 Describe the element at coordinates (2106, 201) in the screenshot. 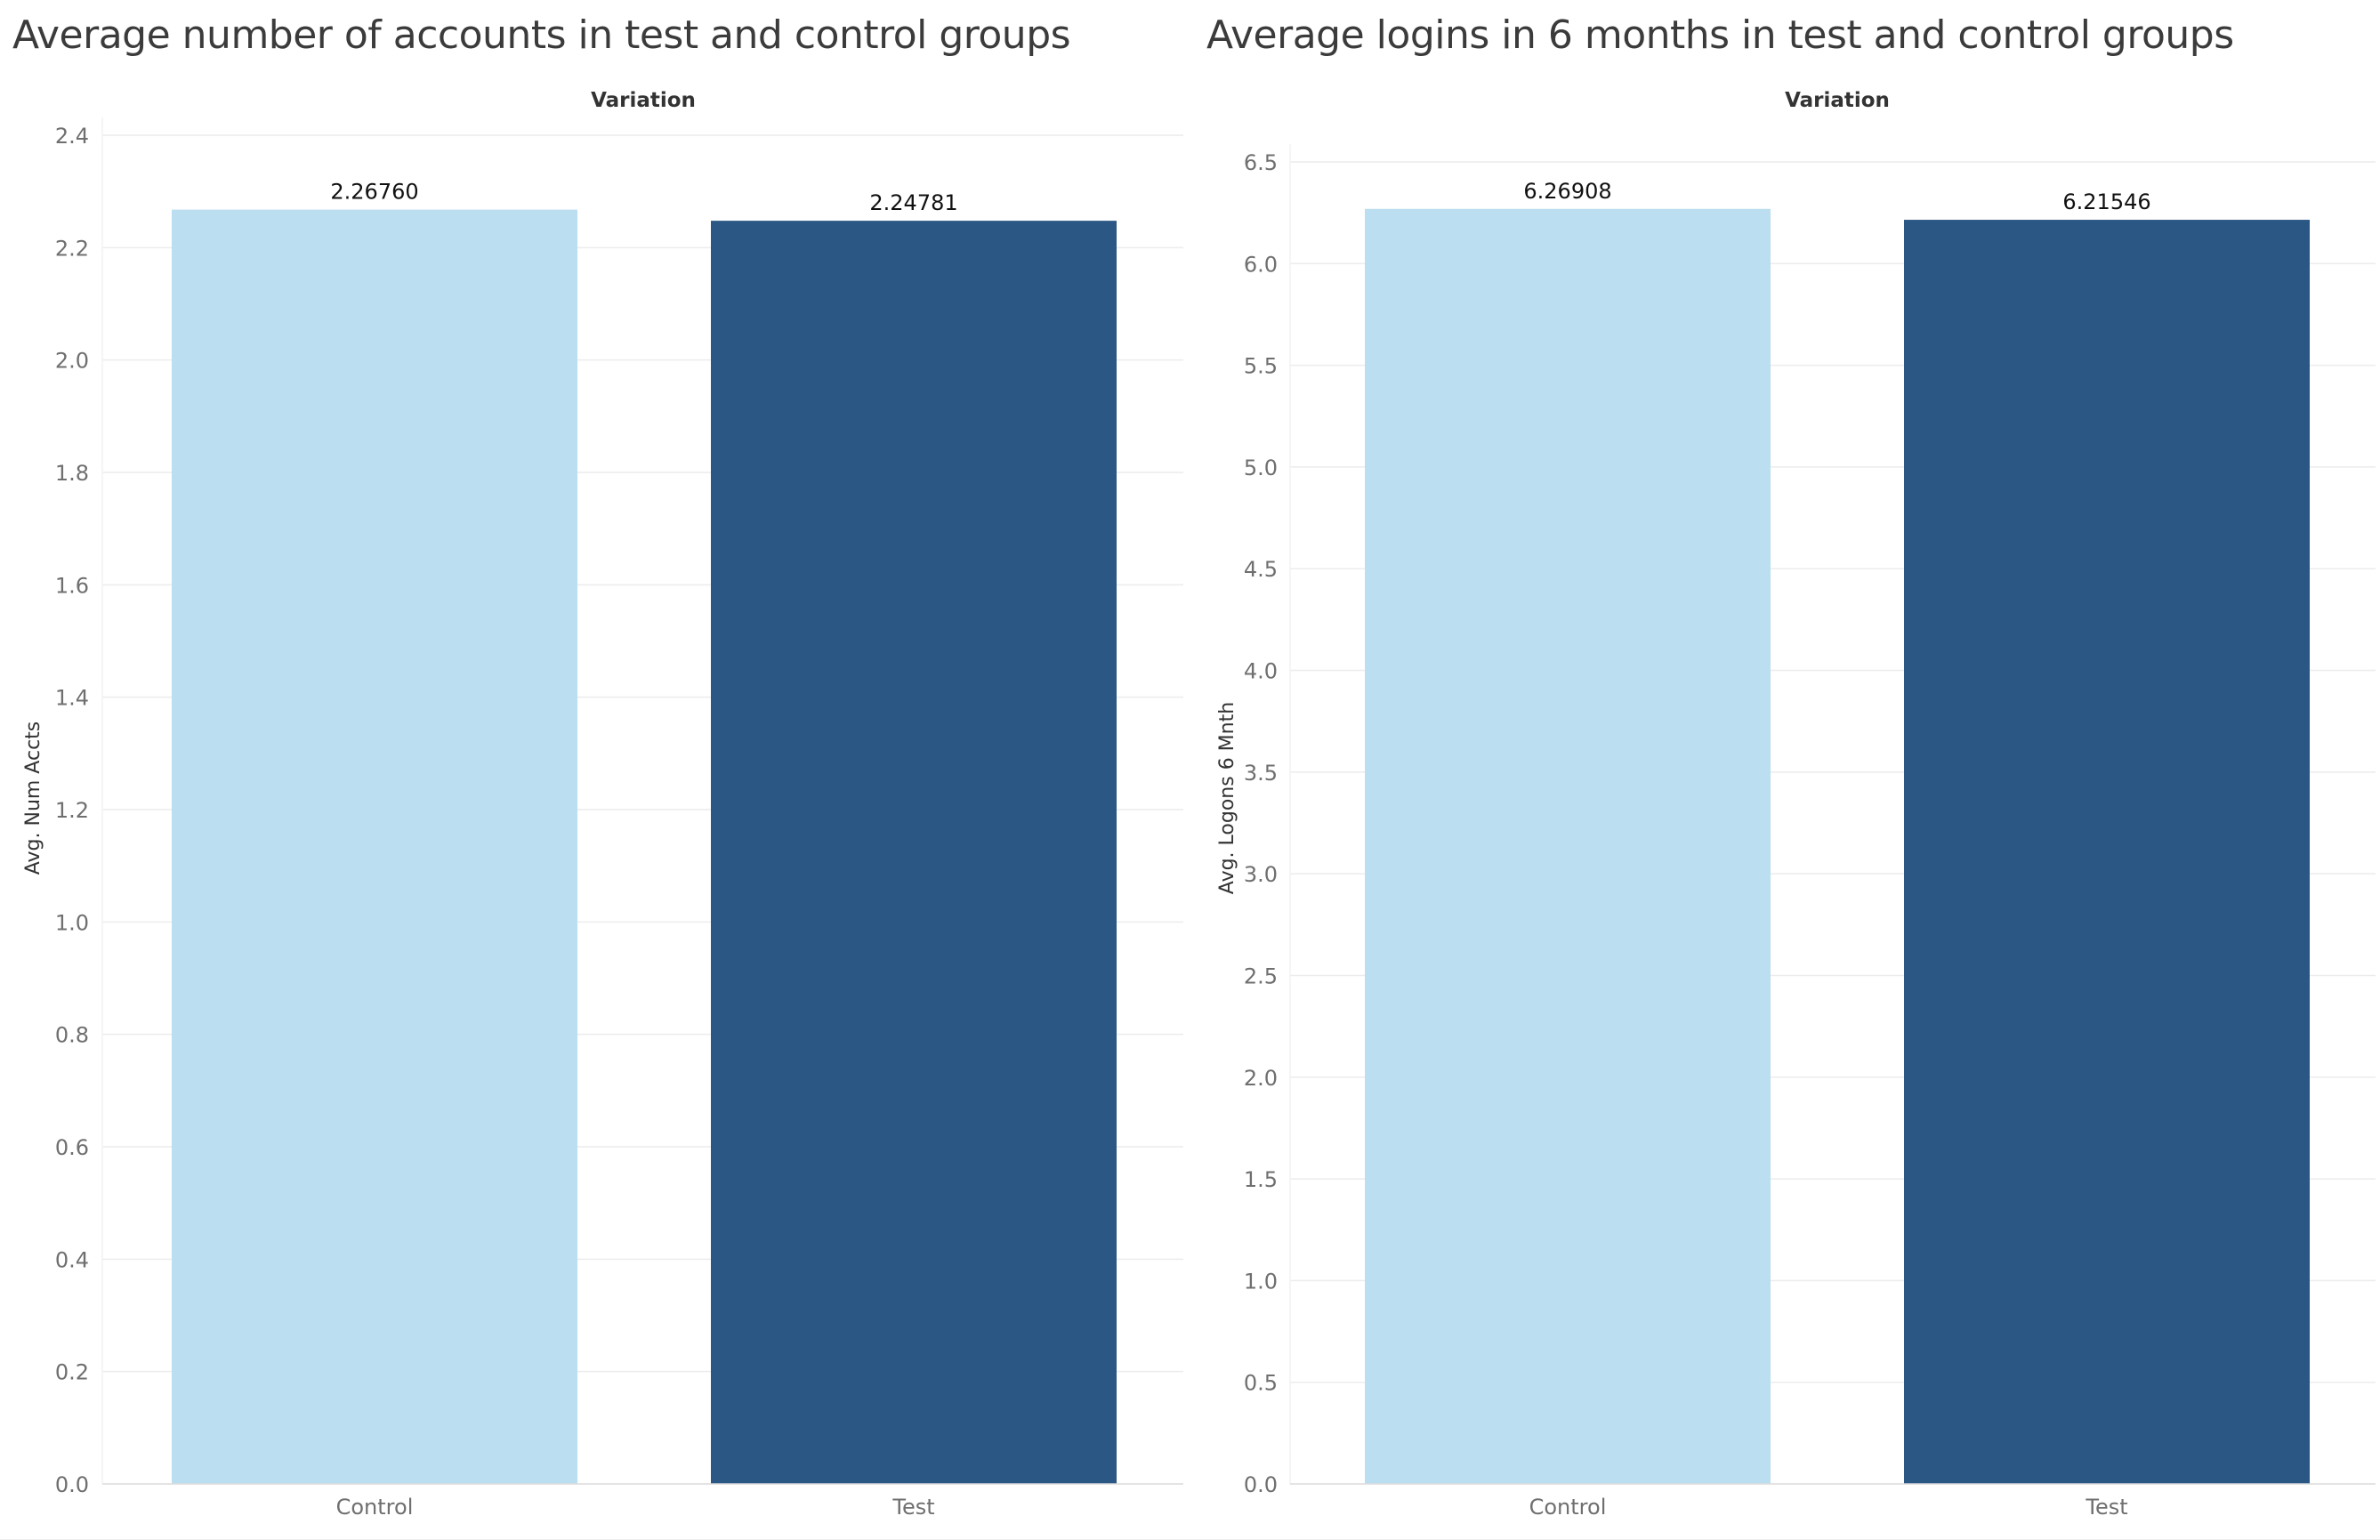

I see `data-label: 6.21546` at that location.